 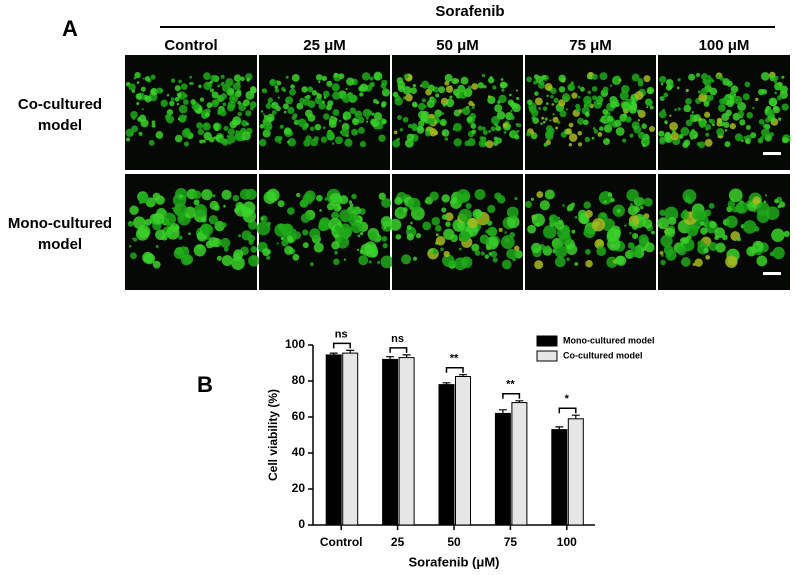 What do you see at coordinates (463, 375) in the screenshot?
I see `error-bar` at bounding box center [463, 375].